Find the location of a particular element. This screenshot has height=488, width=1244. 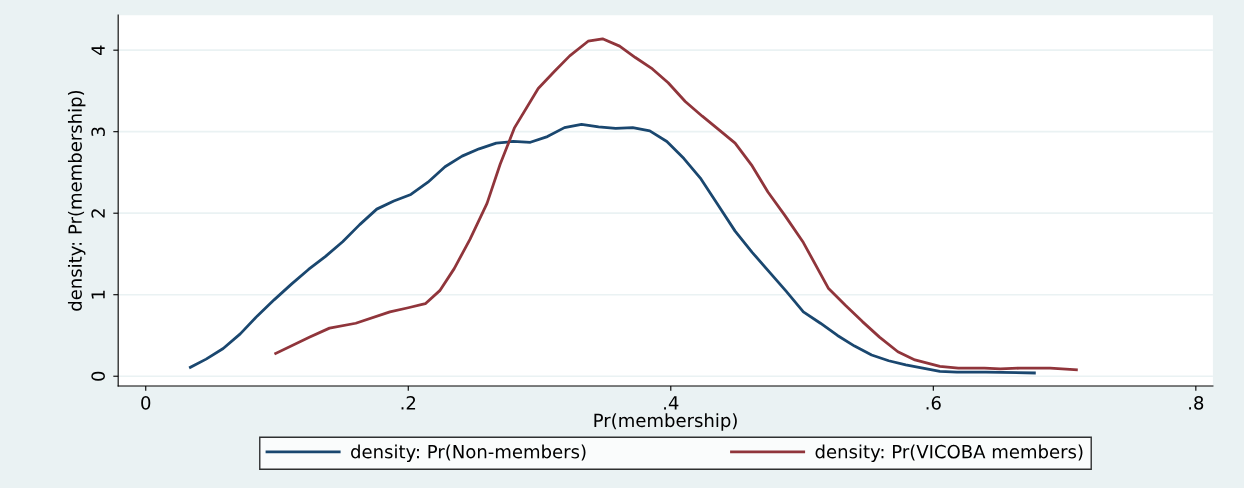

legend-label: density: Pr(Non-members) is located at coordinates (468, 453).